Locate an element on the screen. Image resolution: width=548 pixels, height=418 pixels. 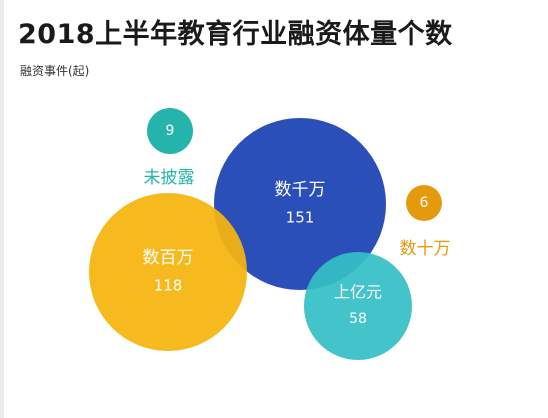
bubble-value-未披露: 9 is located at coordinates (170, 131).